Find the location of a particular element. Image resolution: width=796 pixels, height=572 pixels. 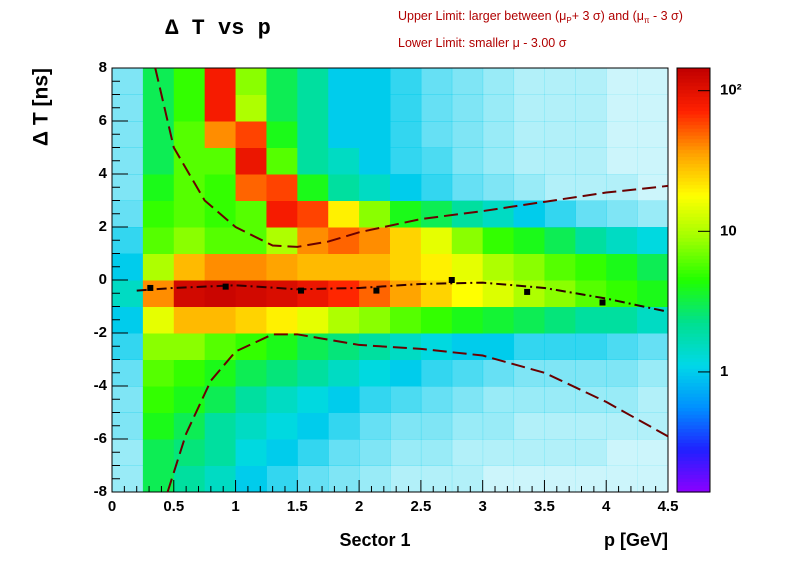

colorbar-frame is located at coordinates (693, 280).